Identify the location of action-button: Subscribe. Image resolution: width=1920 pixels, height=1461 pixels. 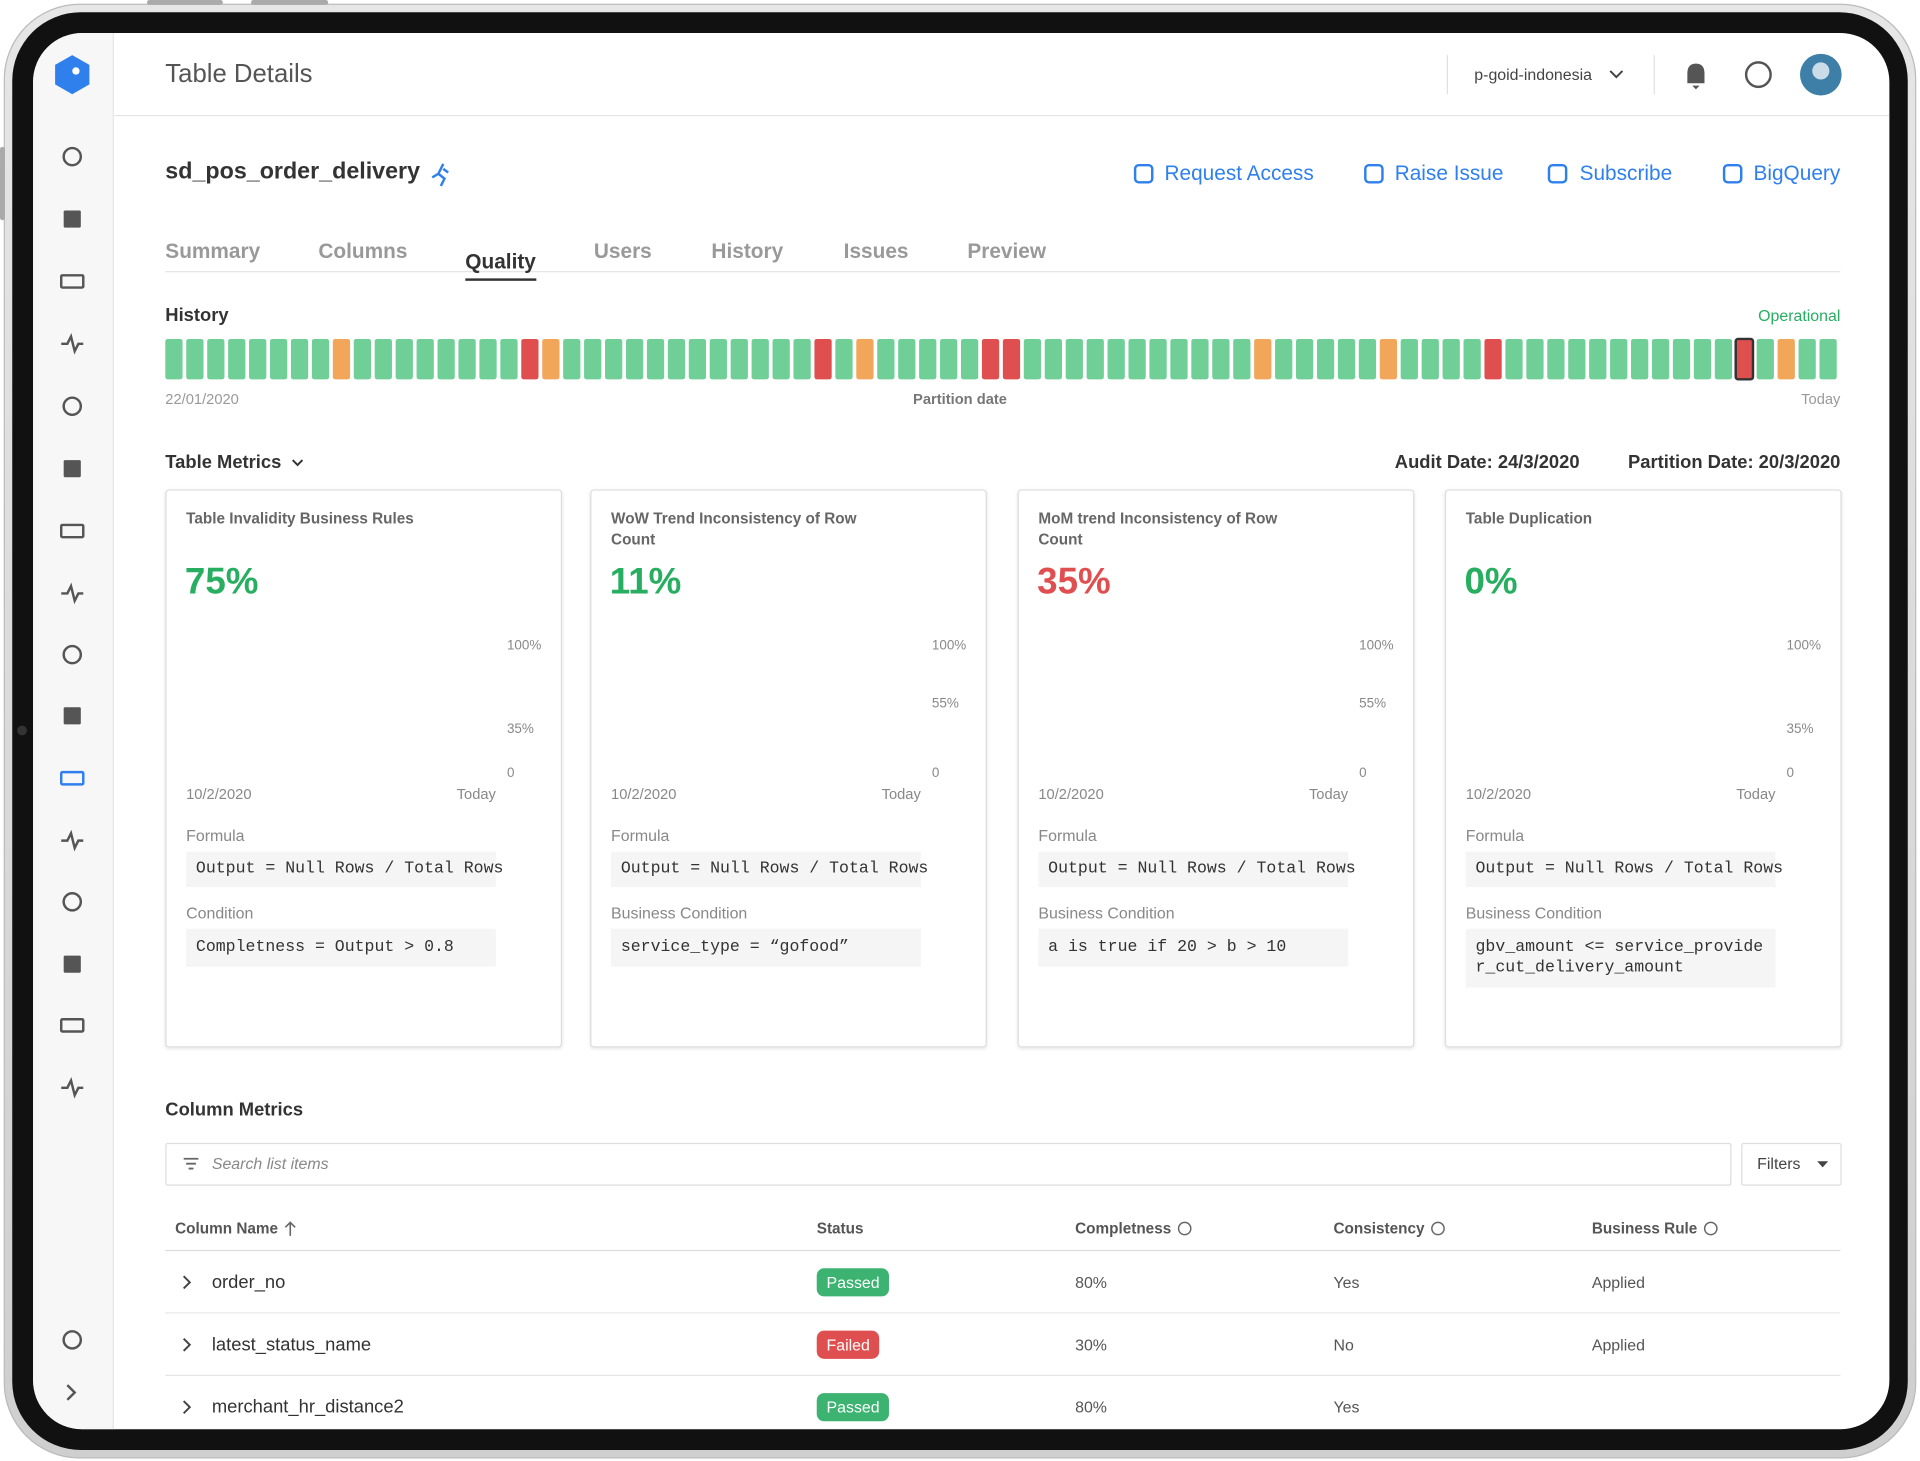
(1626, 173).